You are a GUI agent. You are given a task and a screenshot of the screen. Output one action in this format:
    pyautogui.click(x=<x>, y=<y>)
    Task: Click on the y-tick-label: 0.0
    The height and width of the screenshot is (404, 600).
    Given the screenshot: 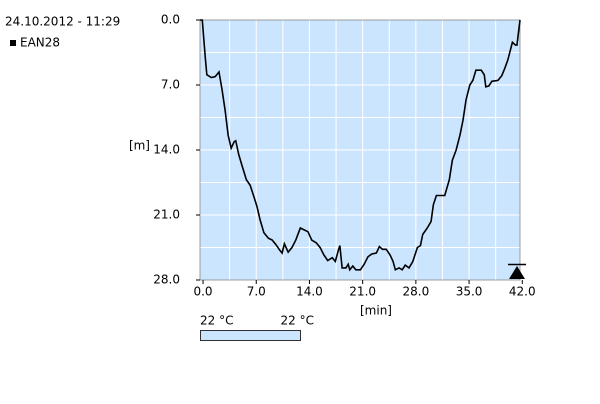 What is the action you would take?
    pyautogui.click(x=170, y=20)
    